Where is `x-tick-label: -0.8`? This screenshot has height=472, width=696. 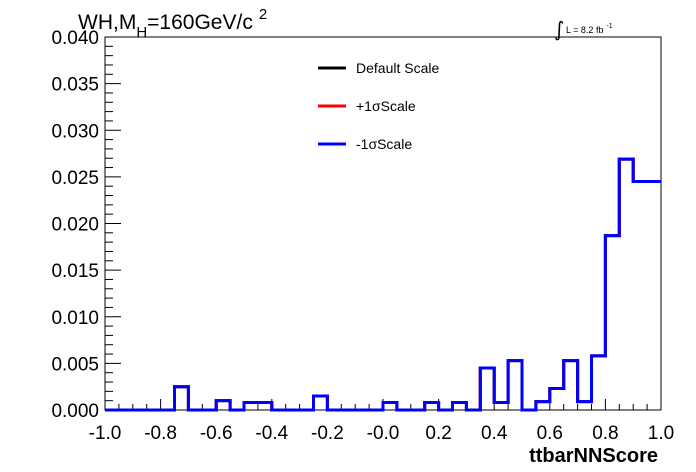
x-tick-label: -0.8 is located at coordinates (160, 433).